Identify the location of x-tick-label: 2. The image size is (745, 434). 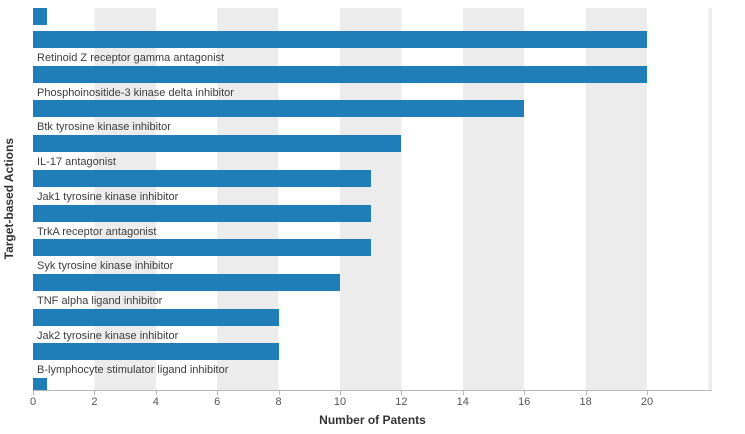
(94, 402).